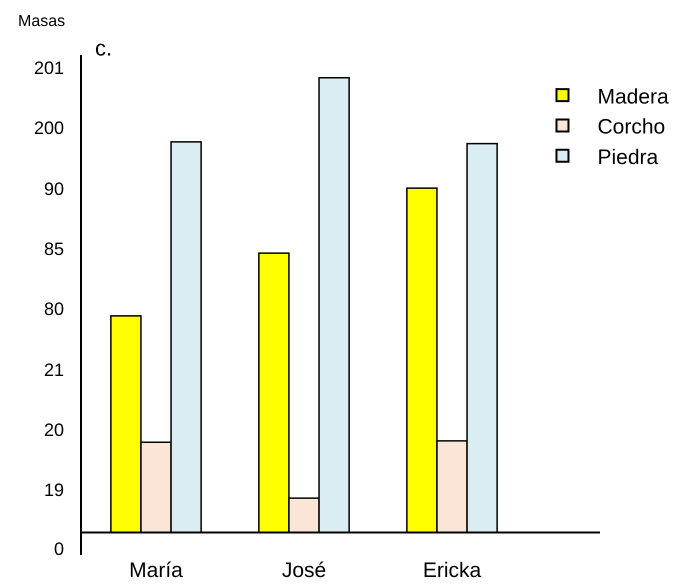 The height and width of the screenshot is (585, 687). Describe the element at coordinates (54, 370) in the screenshot. I see `text: 21` at that location.